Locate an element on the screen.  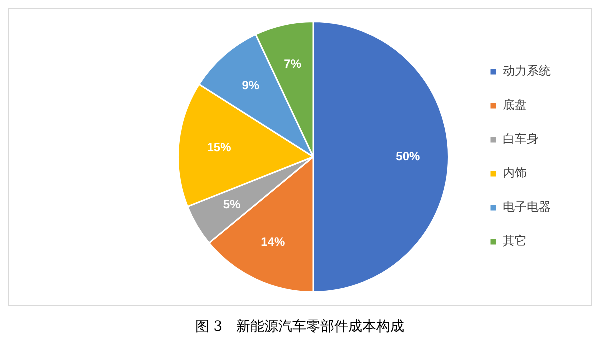
data-label: 50% is located at coordinates (408, 156).